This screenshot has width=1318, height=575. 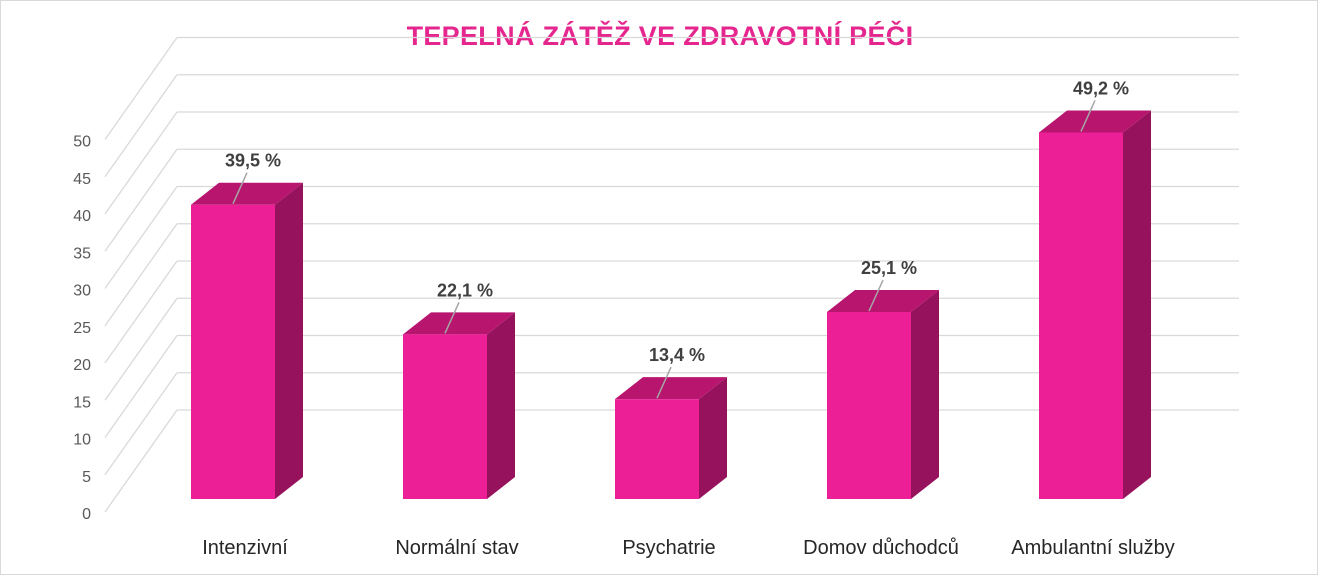 I want to click on data-label: 13,4 %, so click(x=677, y=355).